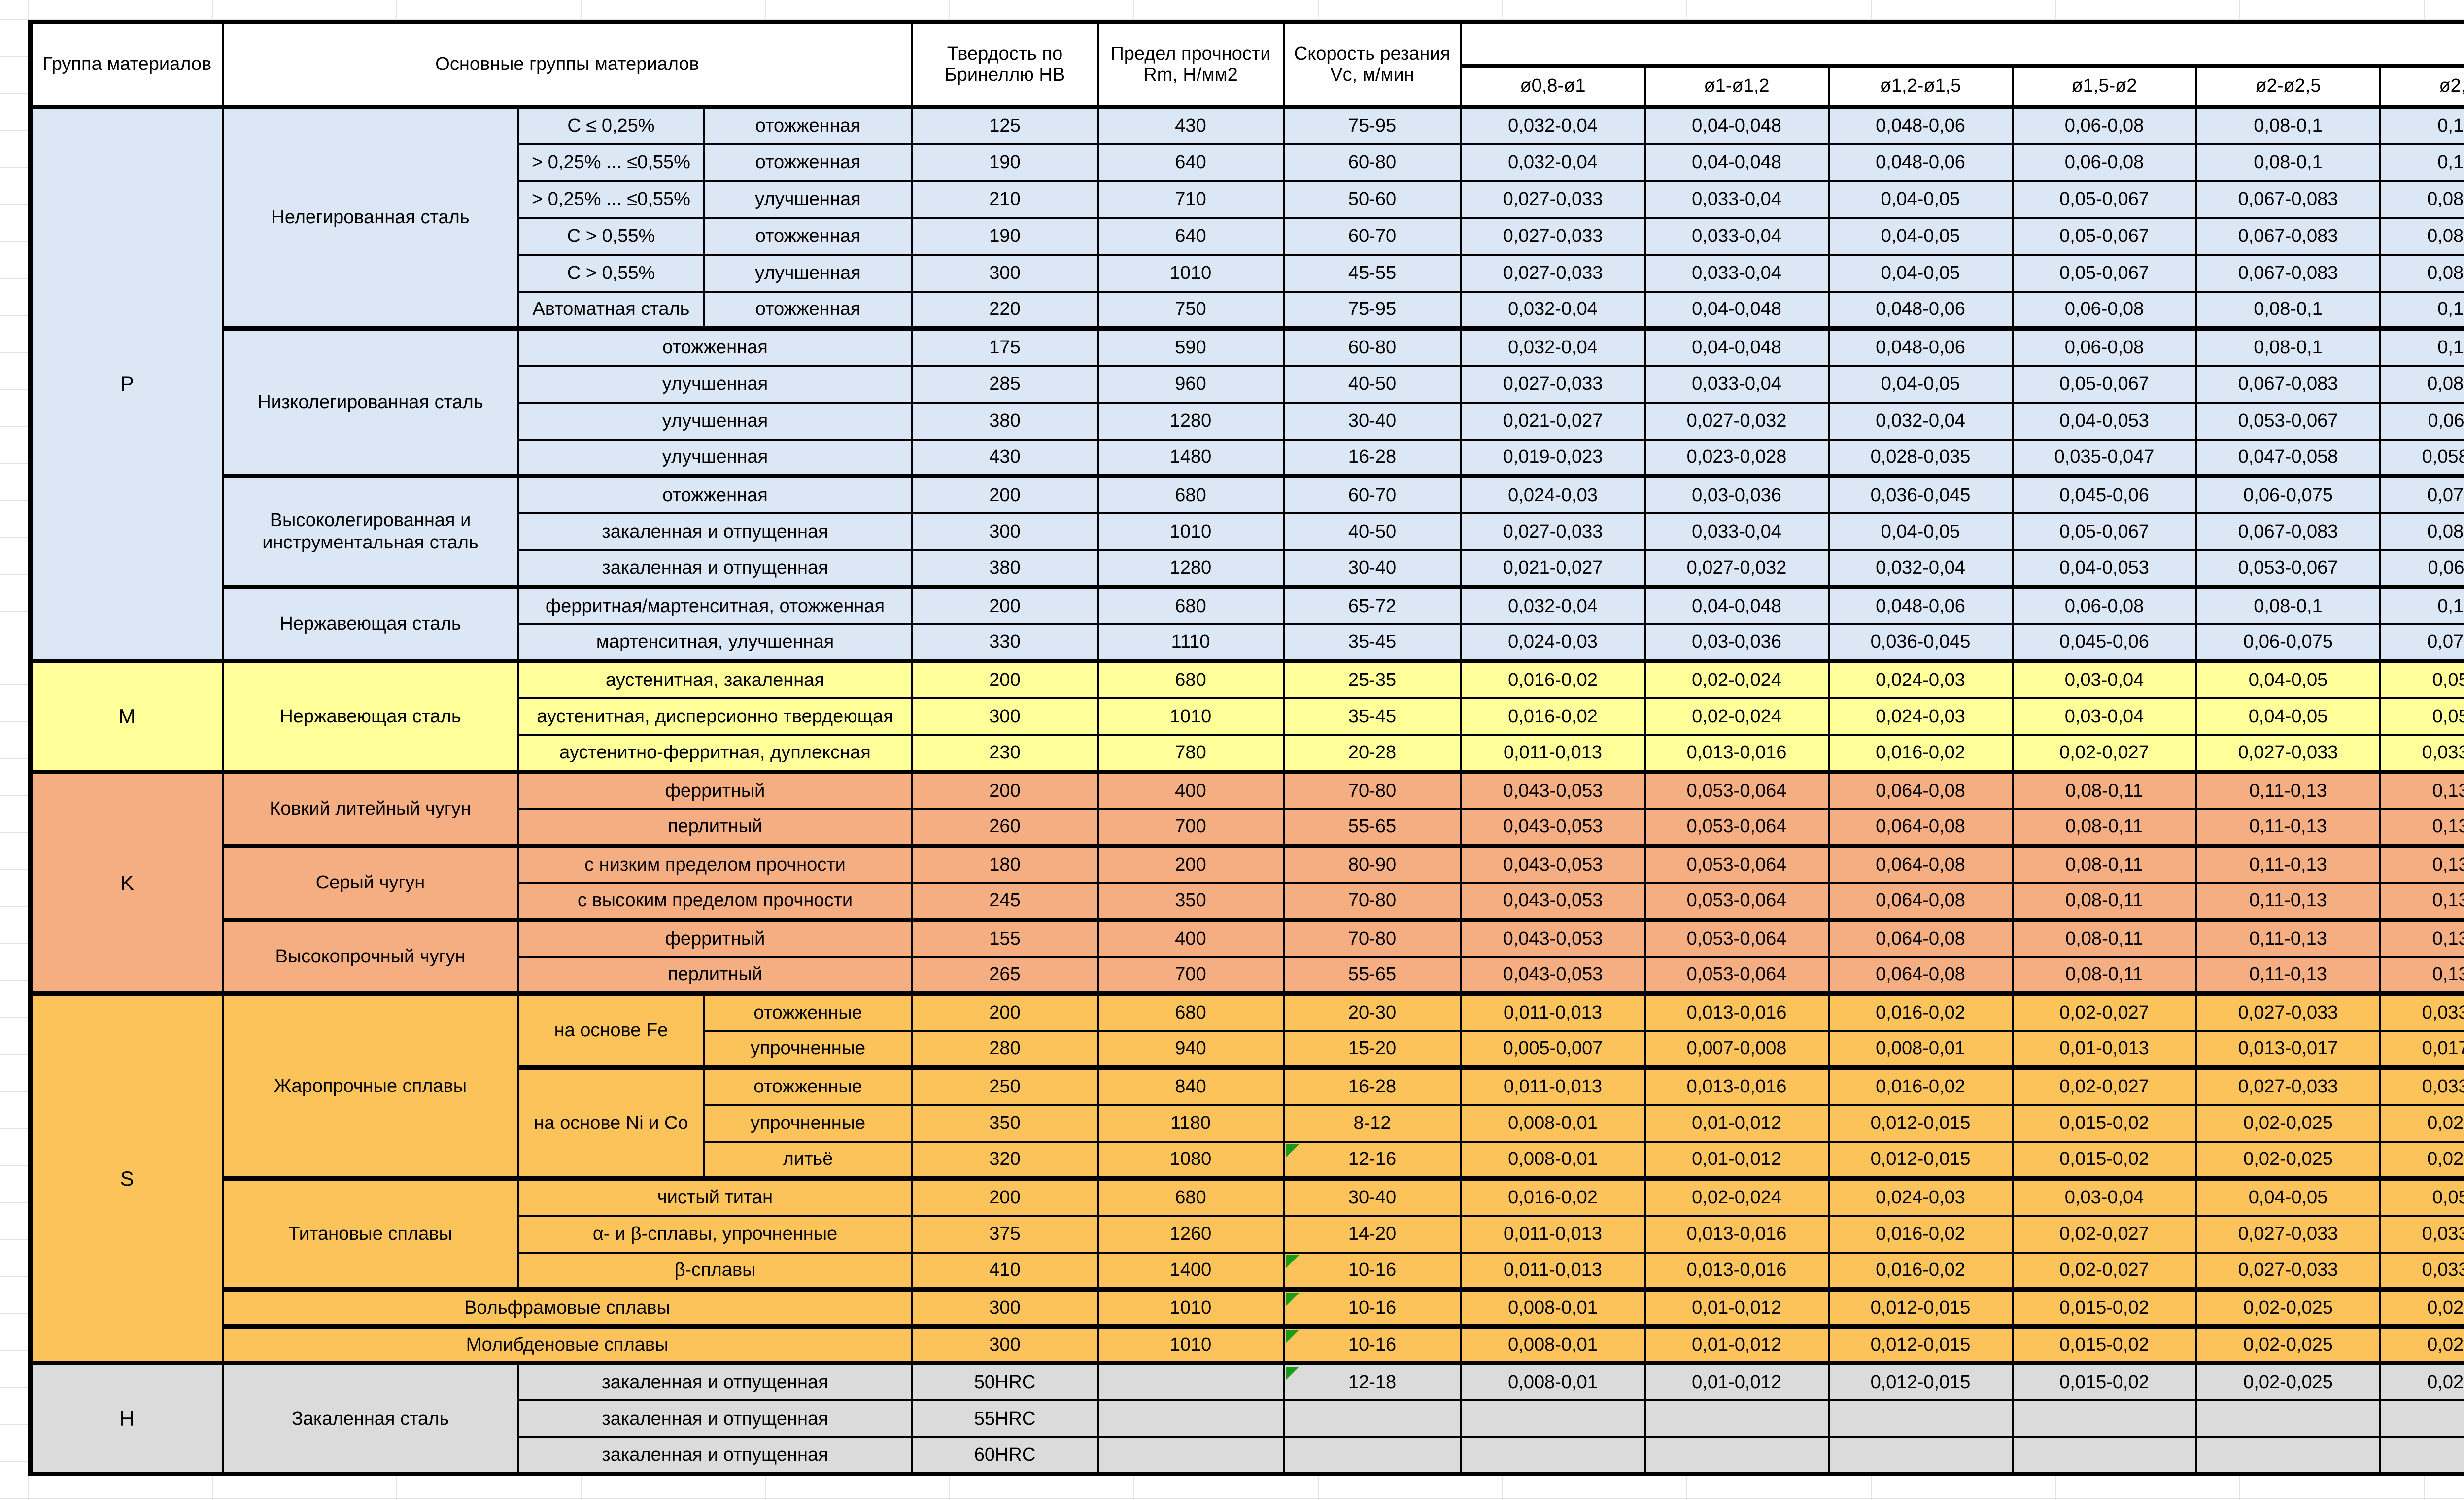 The height and width of the screenshot is (1500, 2464). Describe the element at coordinates (2288, 86) in the screenshot. I see `header-diameter-4: ø2-ø2,5` at that location.